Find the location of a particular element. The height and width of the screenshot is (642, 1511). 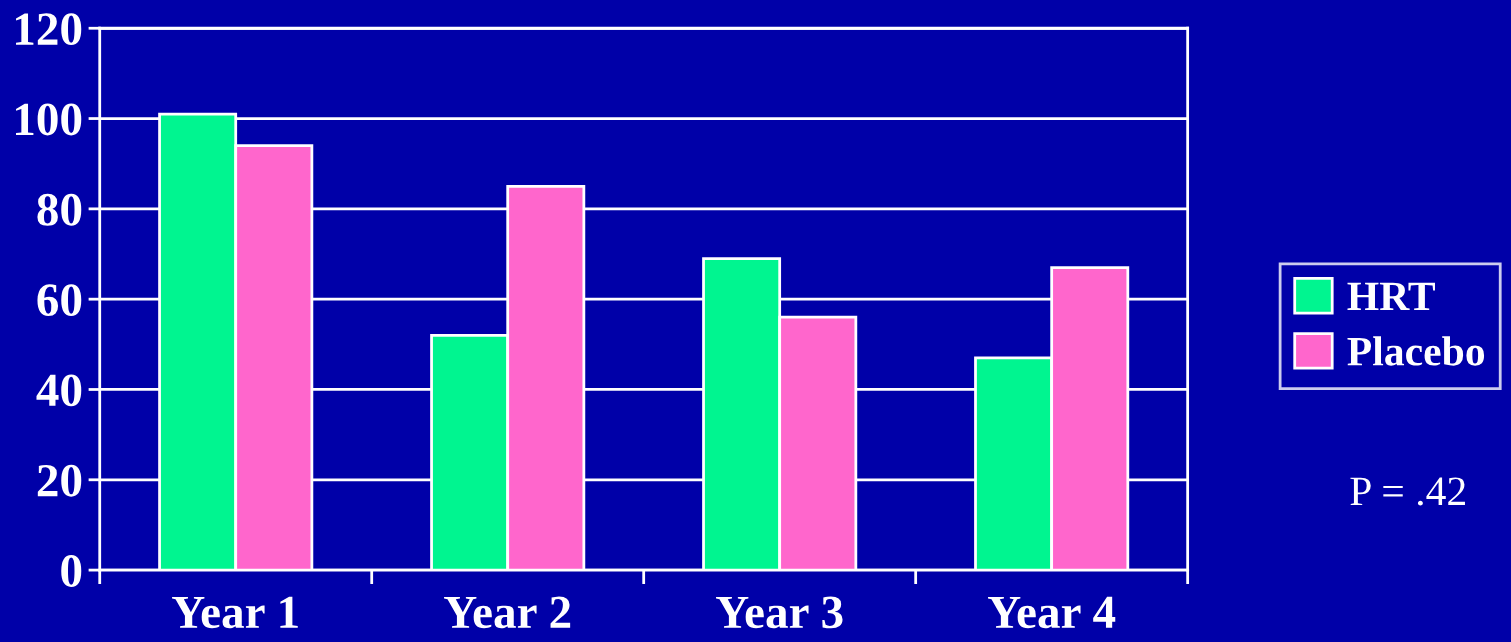

y-tick-label: 100 is located at coordinates (49, 119).